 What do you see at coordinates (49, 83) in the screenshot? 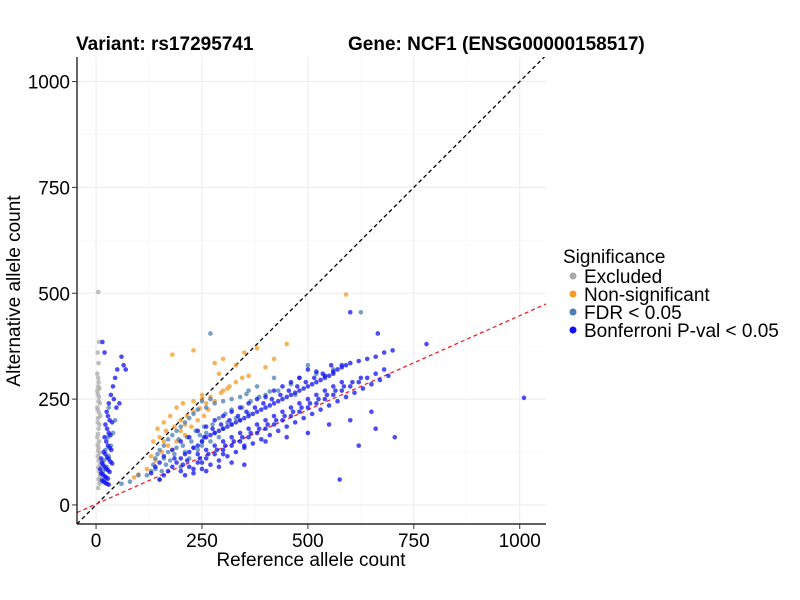
I see `y-tick-label: 1000` at bounding box center [49, 83].